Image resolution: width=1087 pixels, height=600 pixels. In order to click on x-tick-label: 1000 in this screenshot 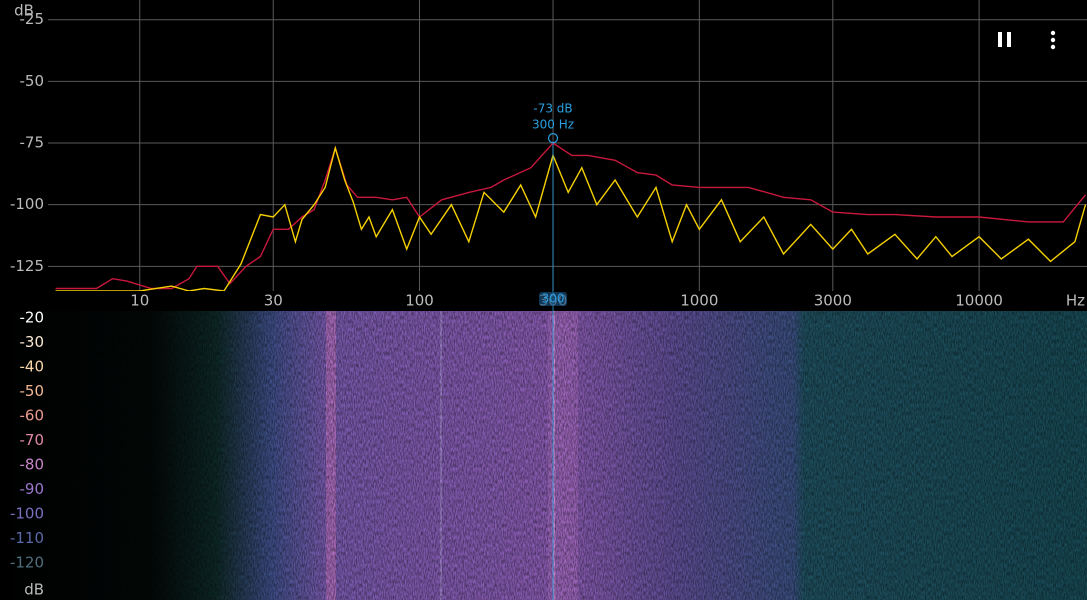, I will do `click(699, 301)`.